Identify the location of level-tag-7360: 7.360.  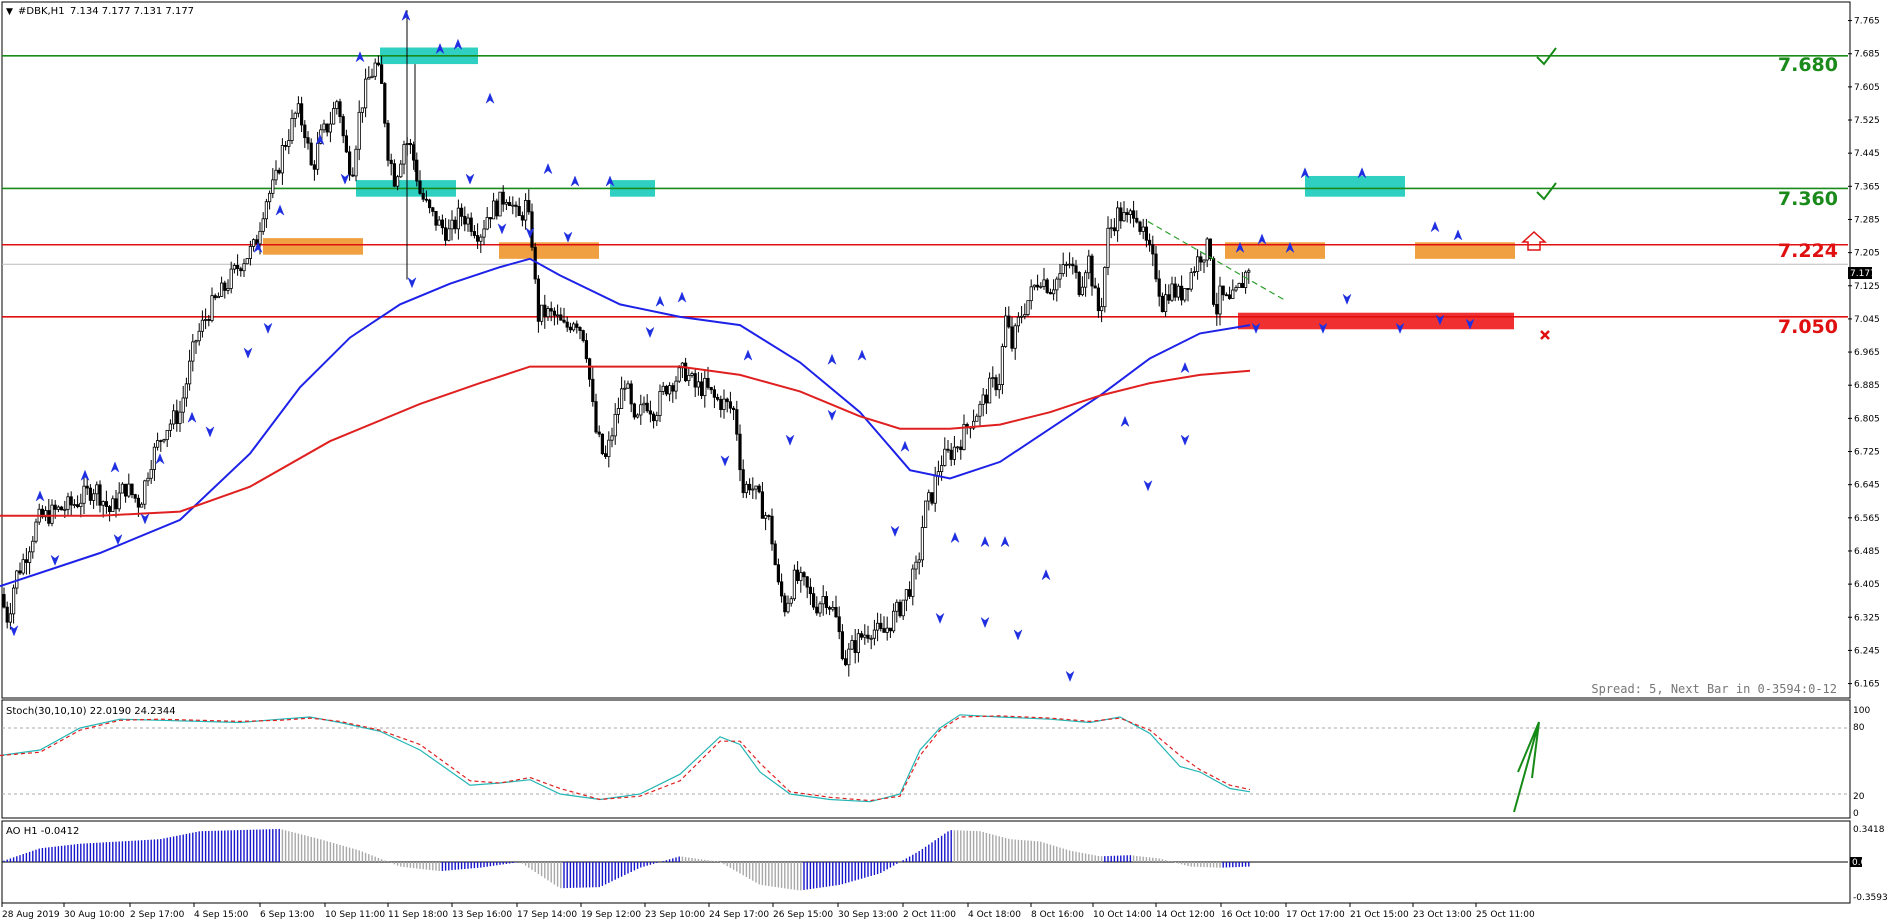
(1808, 199).